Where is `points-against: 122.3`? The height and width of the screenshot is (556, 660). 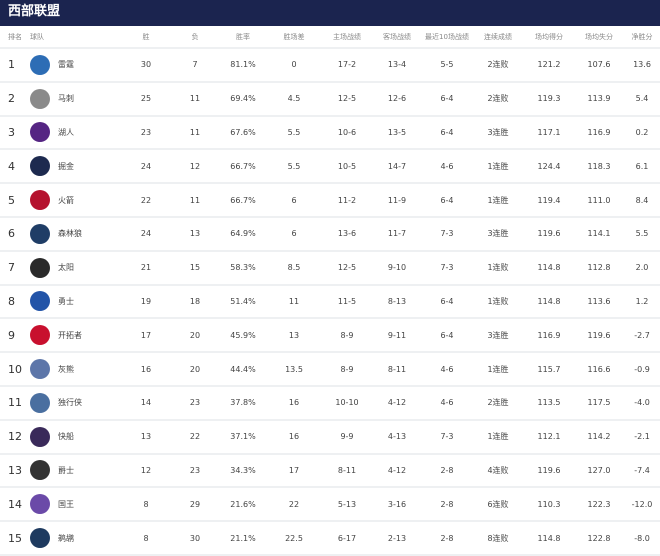
points-against: 122.3 is located at coordinates (599, 504).